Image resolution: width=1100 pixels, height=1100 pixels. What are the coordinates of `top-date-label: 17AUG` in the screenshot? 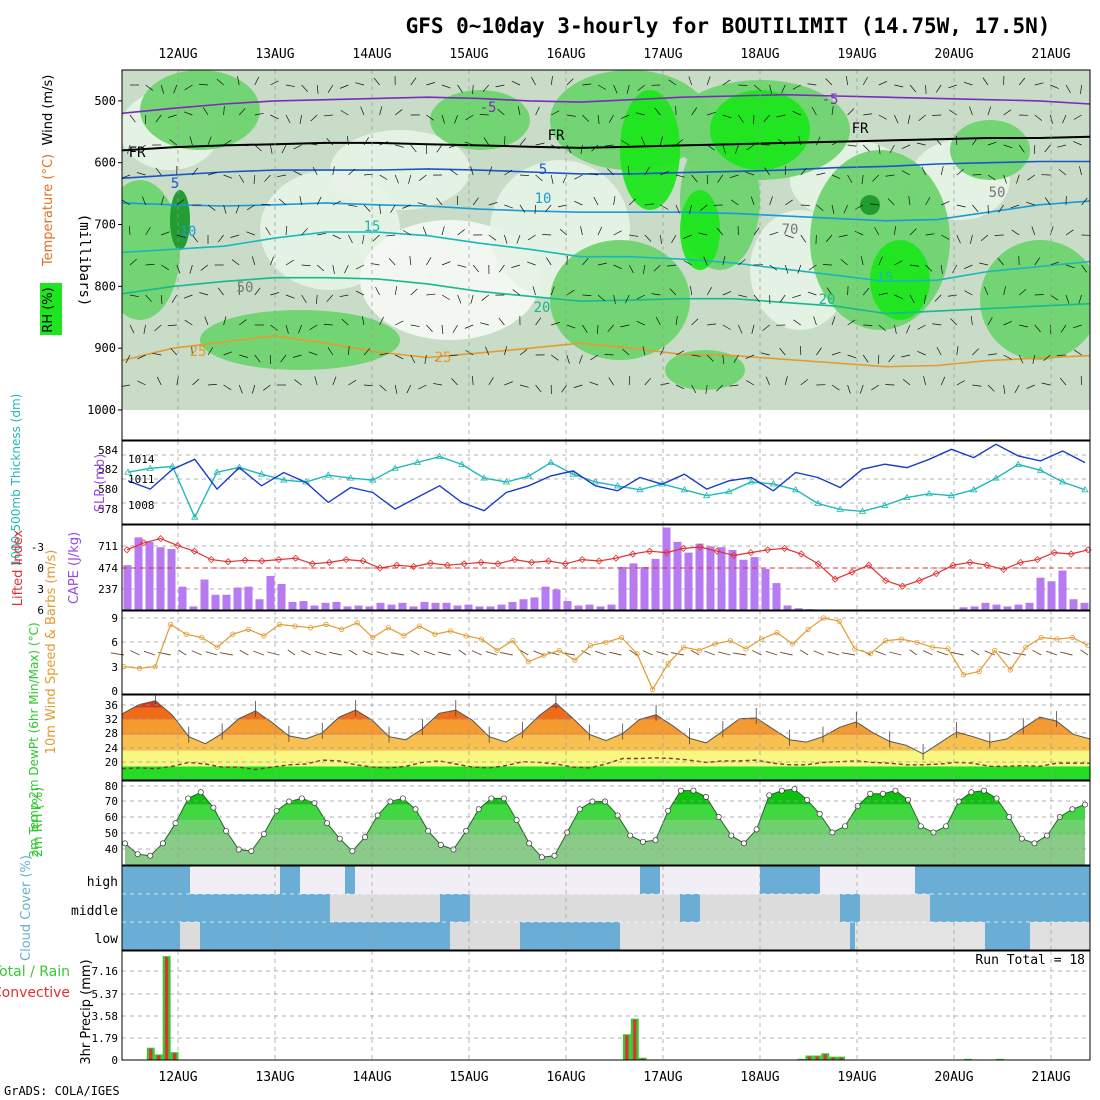 It's located at (662, 54).